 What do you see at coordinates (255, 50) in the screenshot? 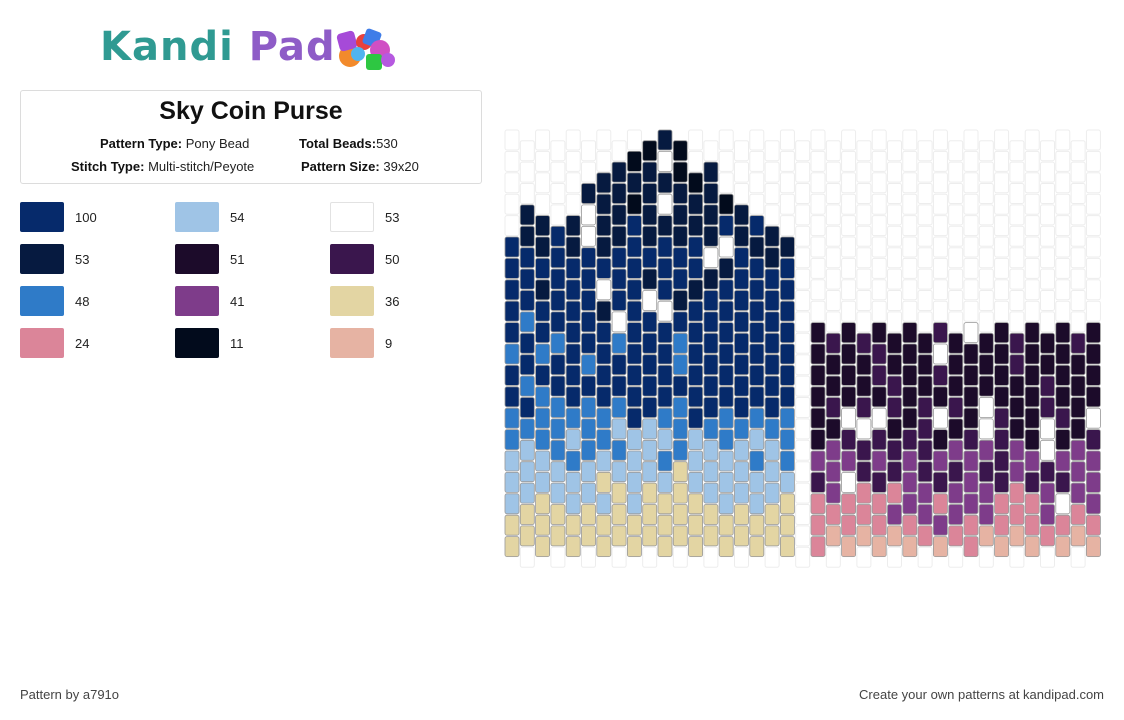
I see `kandipad-logo: Kandi Pad` at bounding box center [255, 50].